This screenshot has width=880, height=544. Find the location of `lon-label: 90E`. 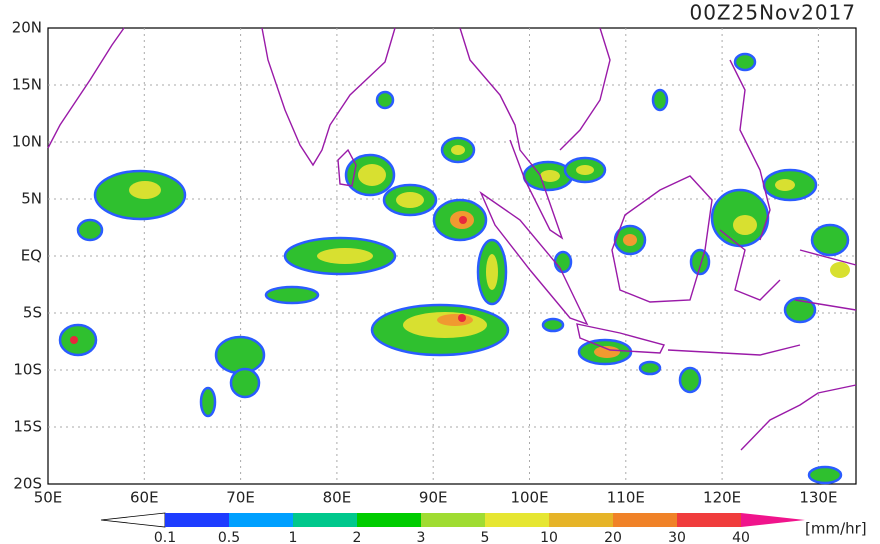

lon-label: 90E is located at coordinates (433, 498).